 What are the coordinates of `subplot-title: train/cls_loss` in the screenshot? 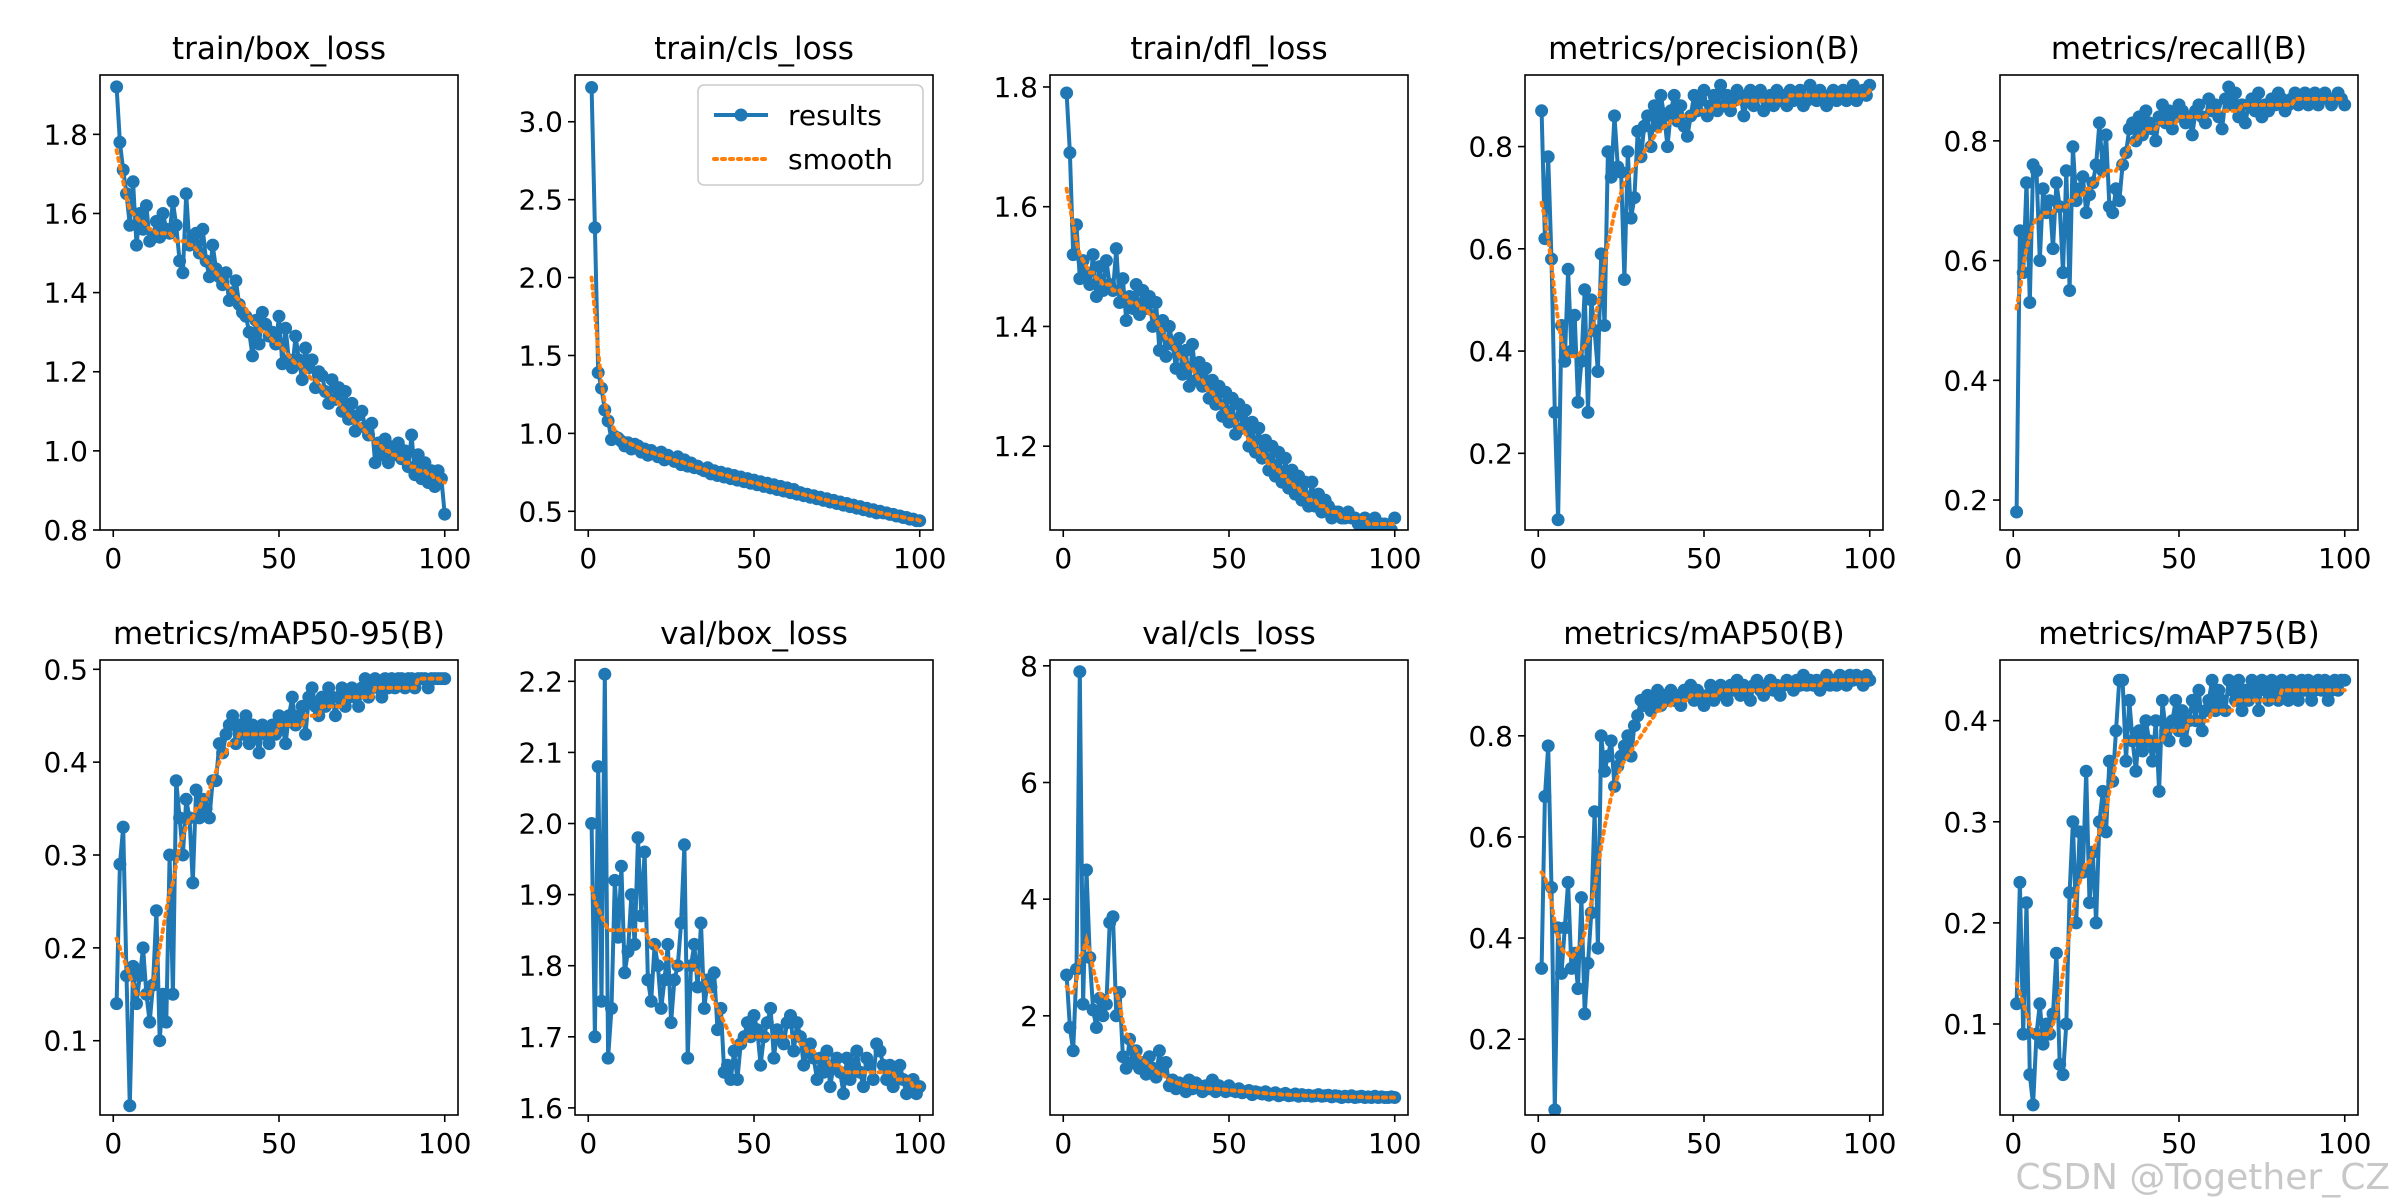 It's located at (754, 49).